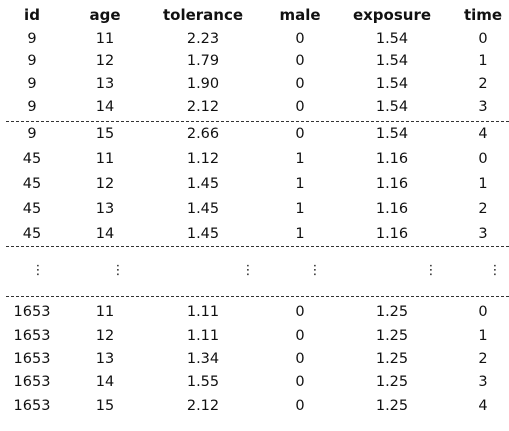 Image resolution: width=509 pixels, height=431 pixels. Describe the element at coordinates (203, 159) in the screenshot. I see `cell-tolerance: 1.12` at that location.